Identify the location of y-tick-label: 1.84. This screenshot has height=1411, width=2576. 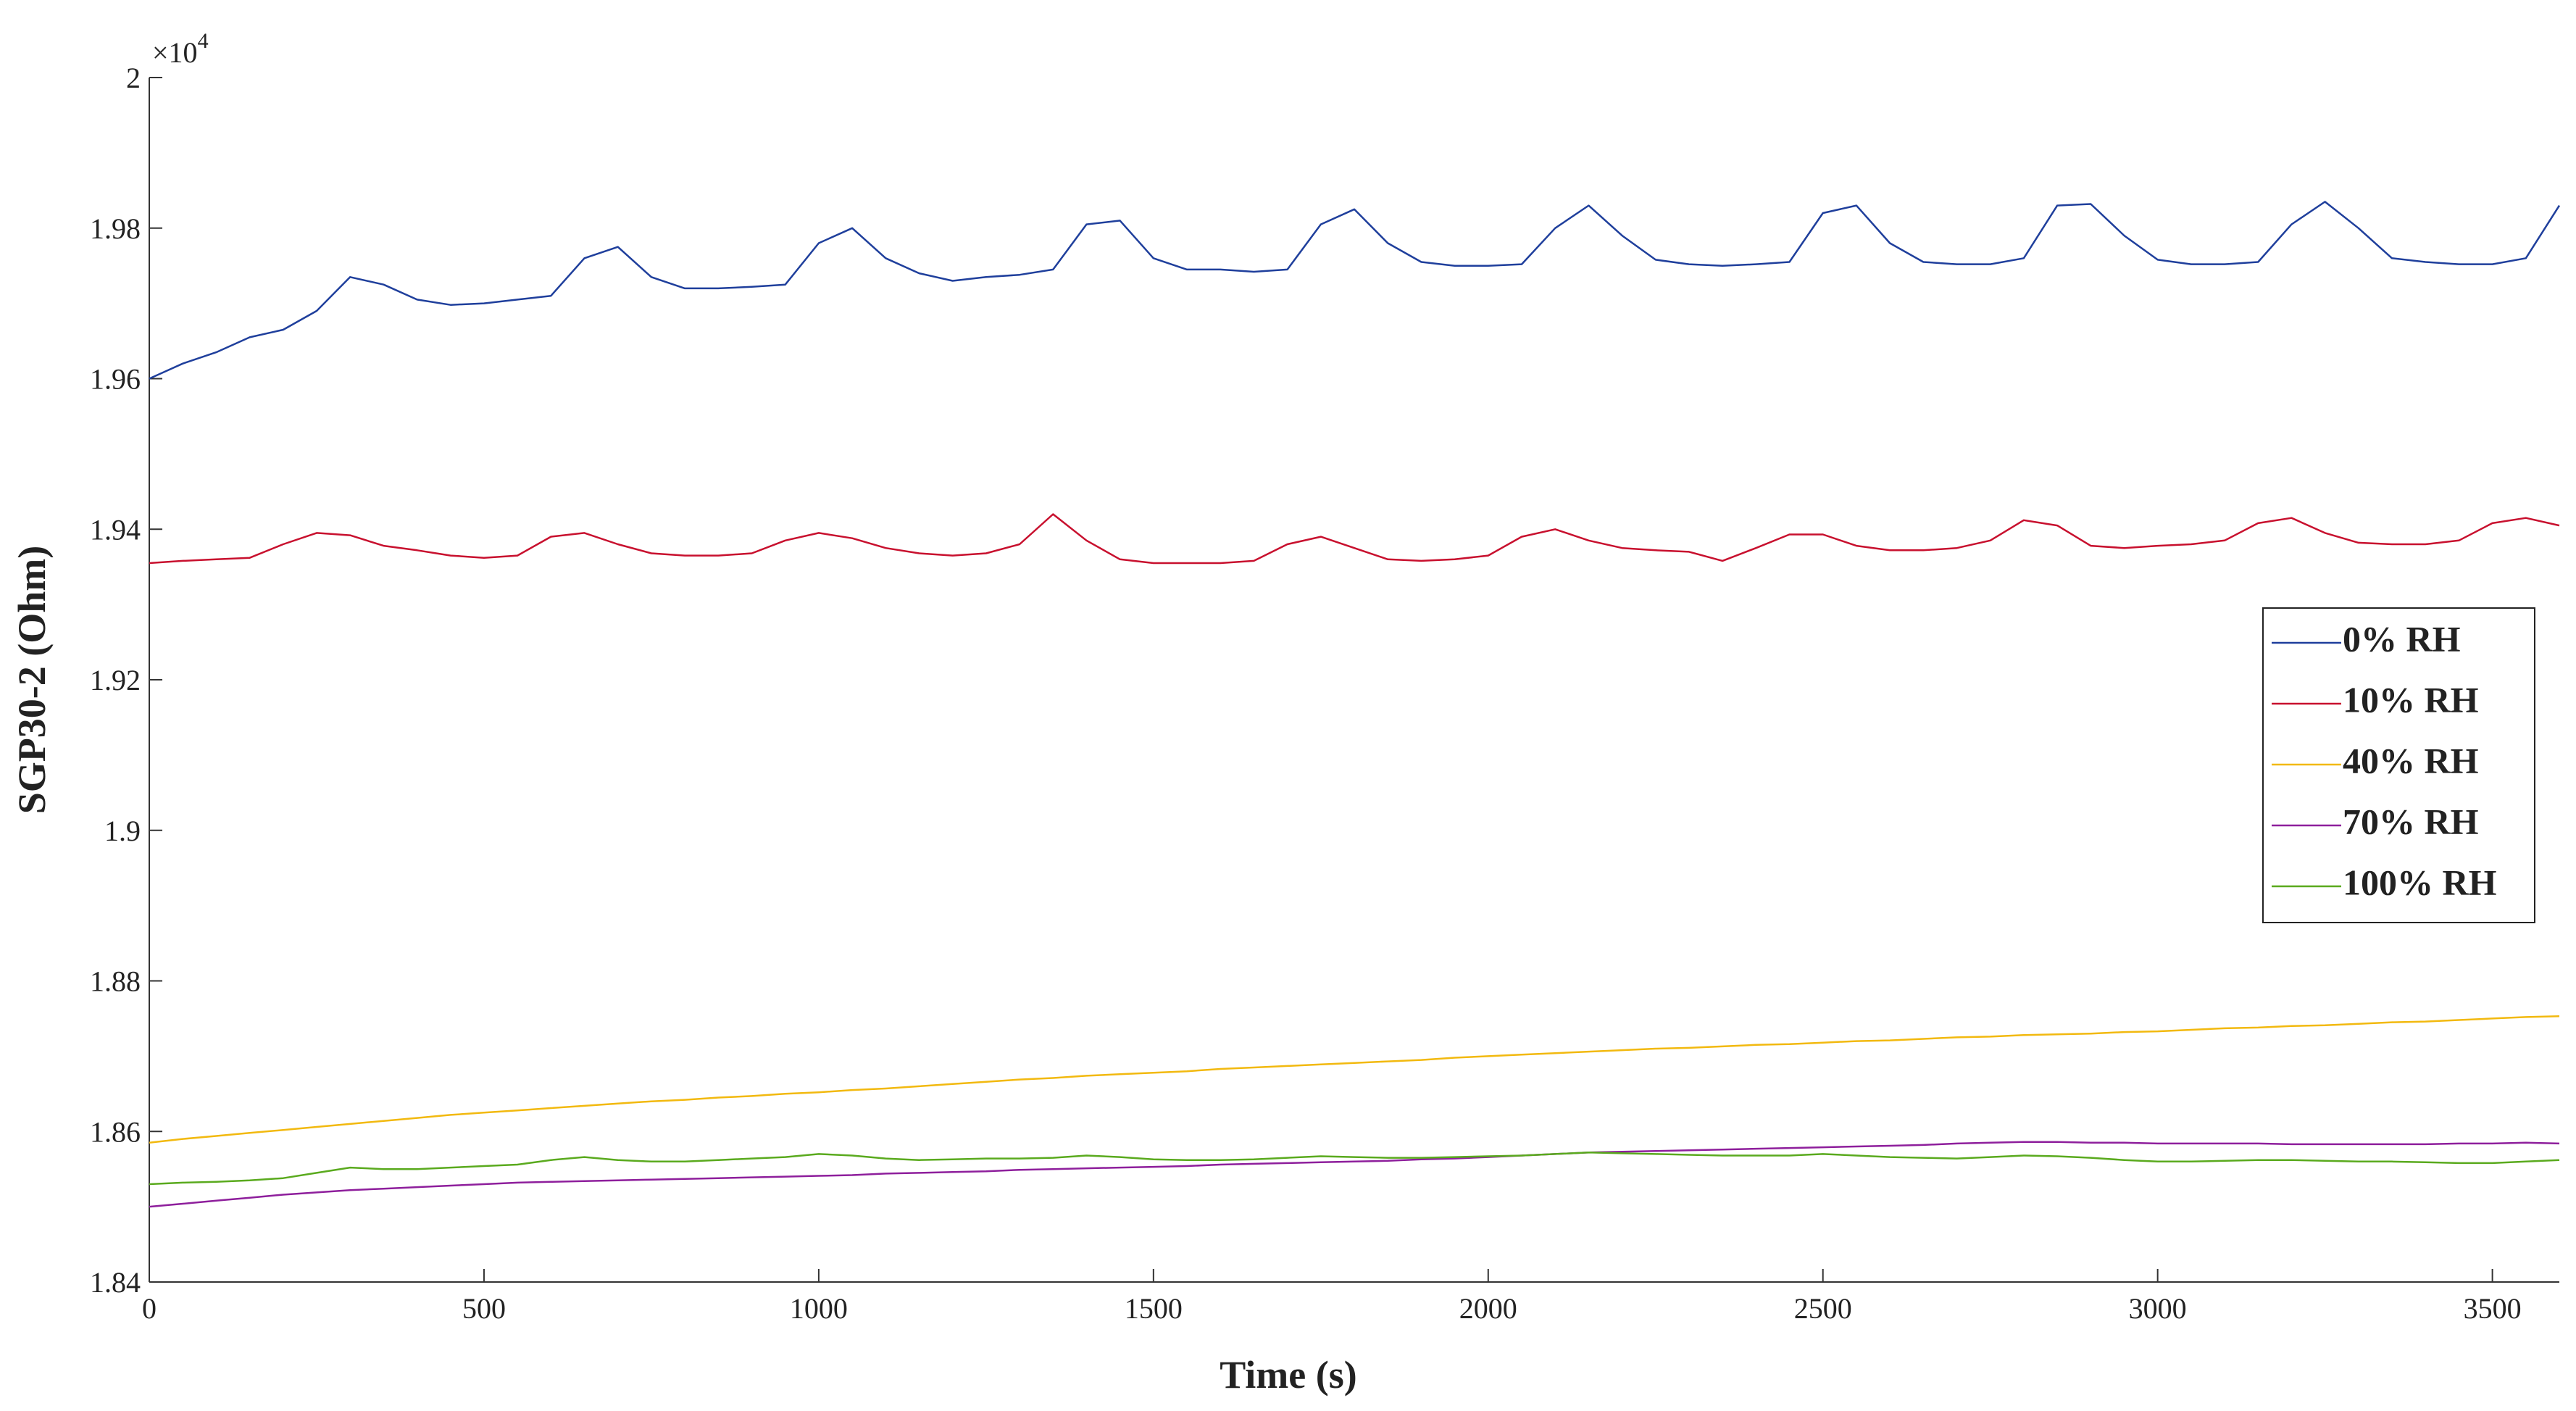
(115, 1283).